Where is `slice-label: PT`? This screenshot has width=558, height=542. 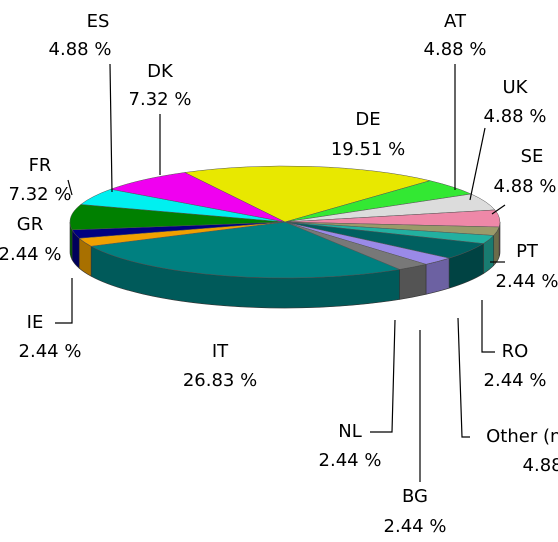 slice-label: PT is located at coordinates (527, 251).